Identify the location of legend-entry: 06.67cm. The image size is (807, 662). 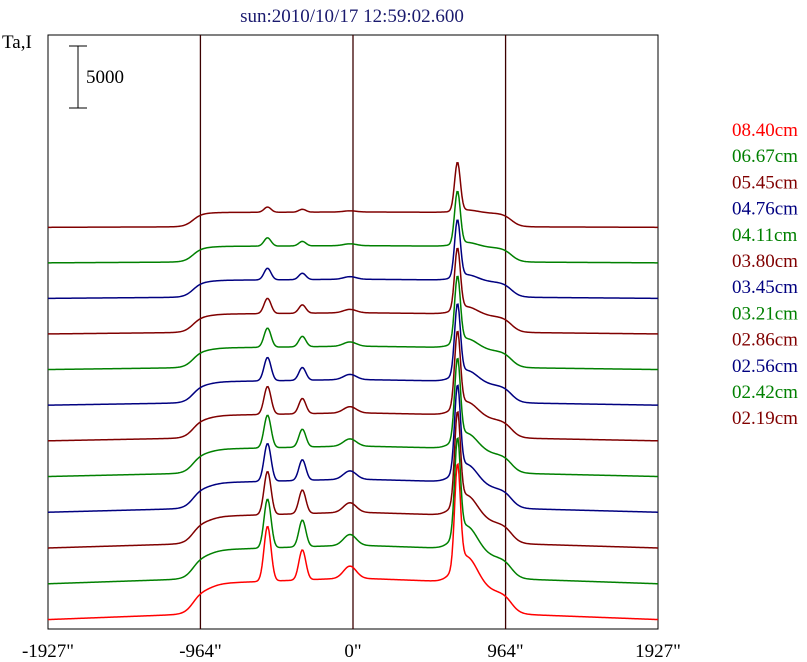
(765, 156).